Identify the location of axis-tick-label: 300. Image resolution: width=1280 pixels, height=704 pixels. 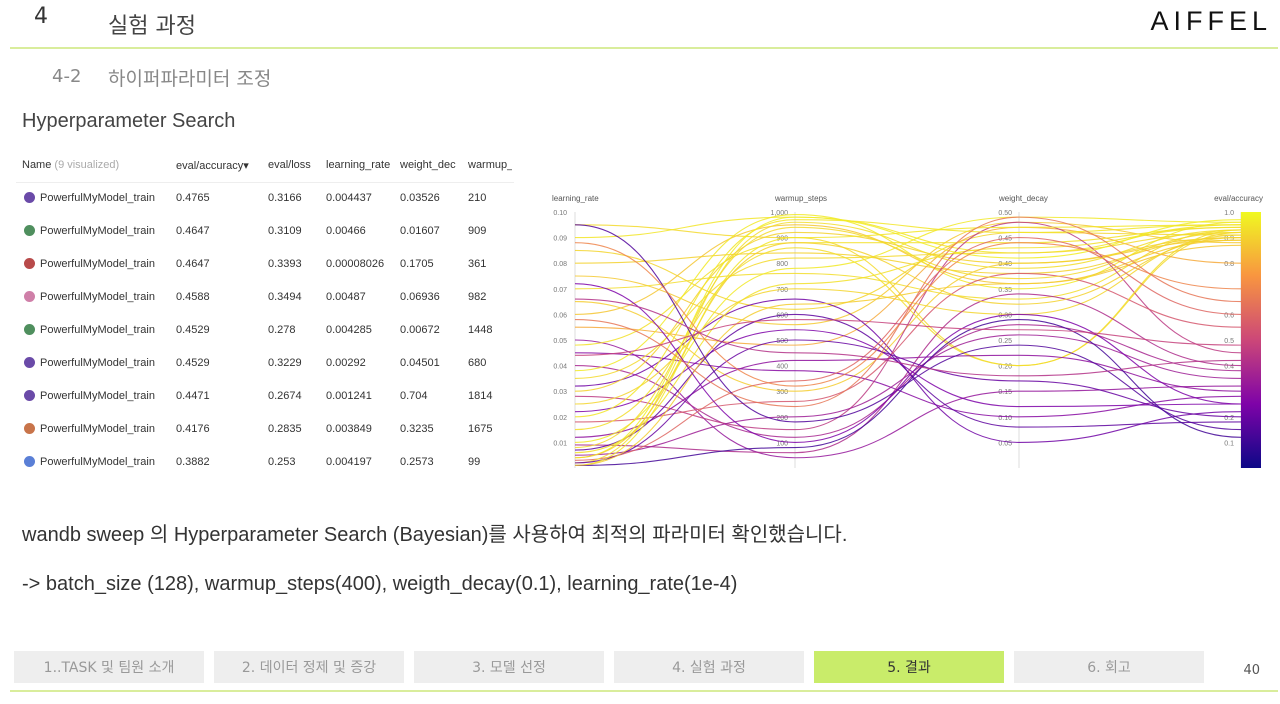
(782, 392).